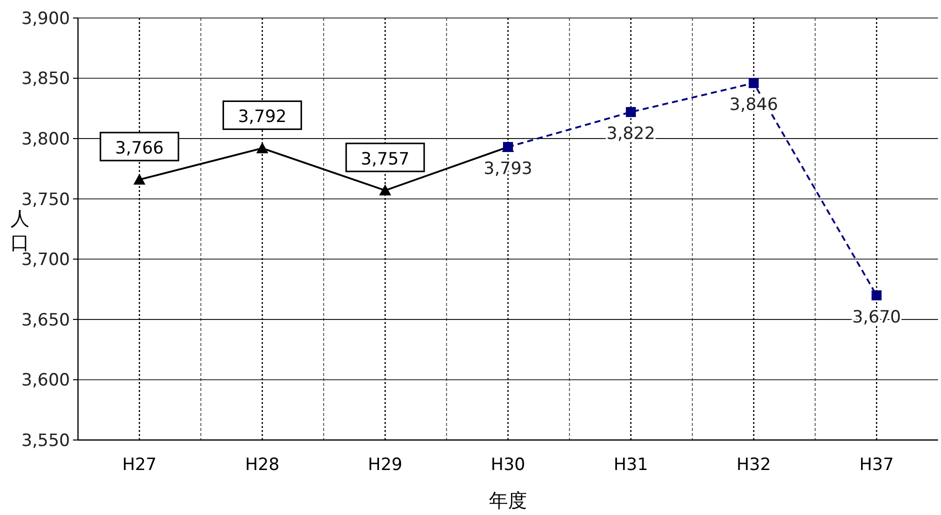 The height and width of the screenshot is (515, 941). What do you see at coordinates (876, 465) in the screenshot?
I see `x-tick-label: H37` at bounding box center [876, 465].